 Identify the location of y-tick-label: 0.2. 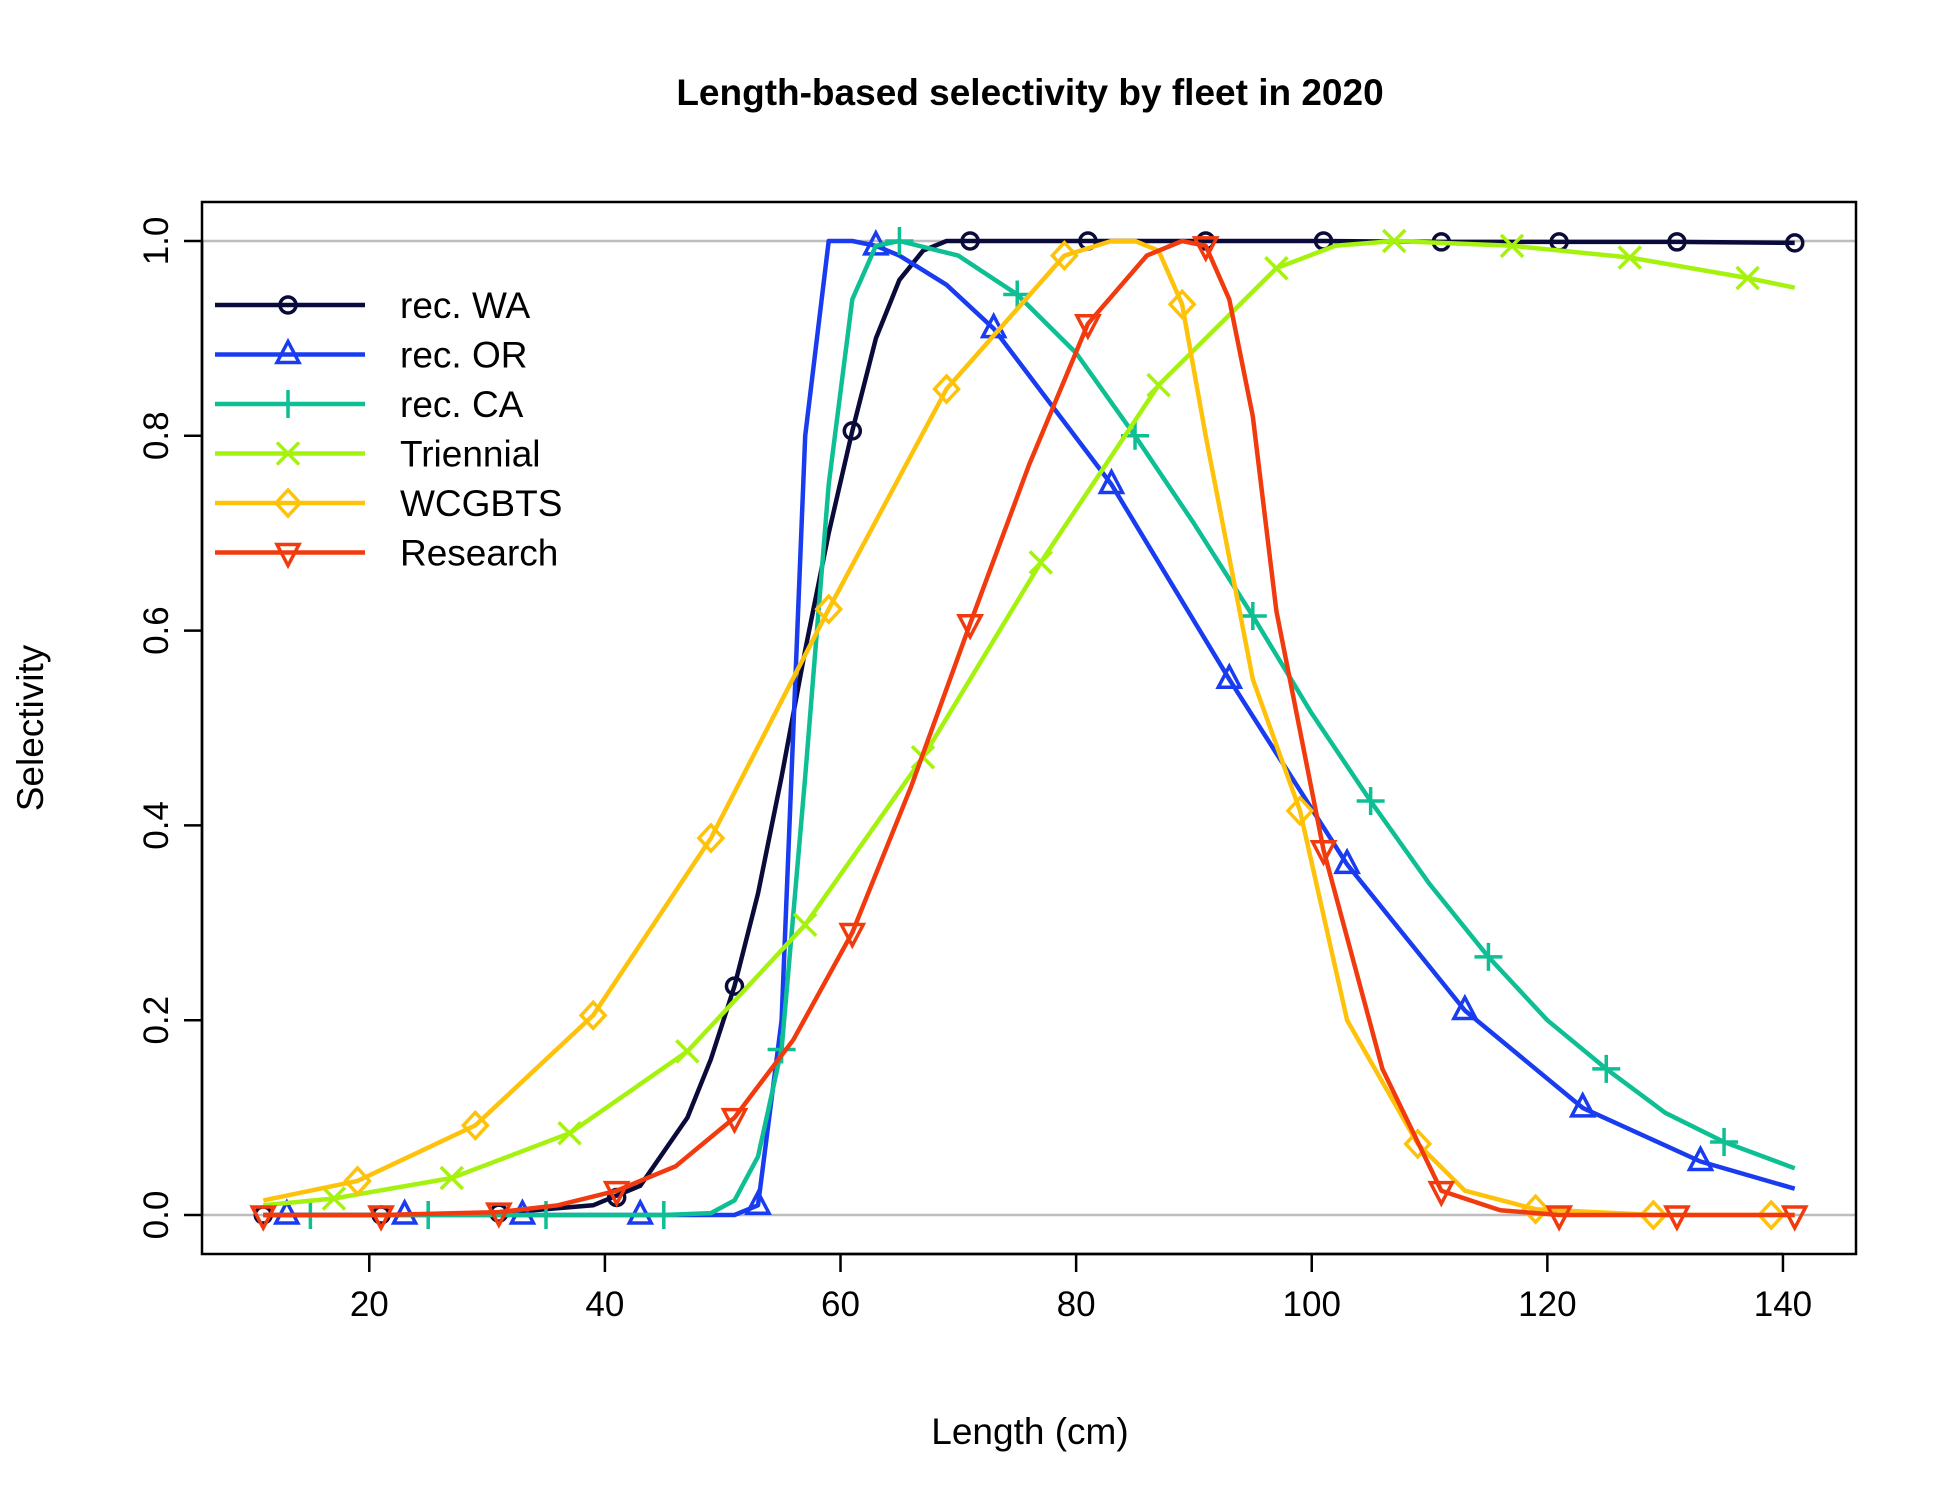
(156, 1020).